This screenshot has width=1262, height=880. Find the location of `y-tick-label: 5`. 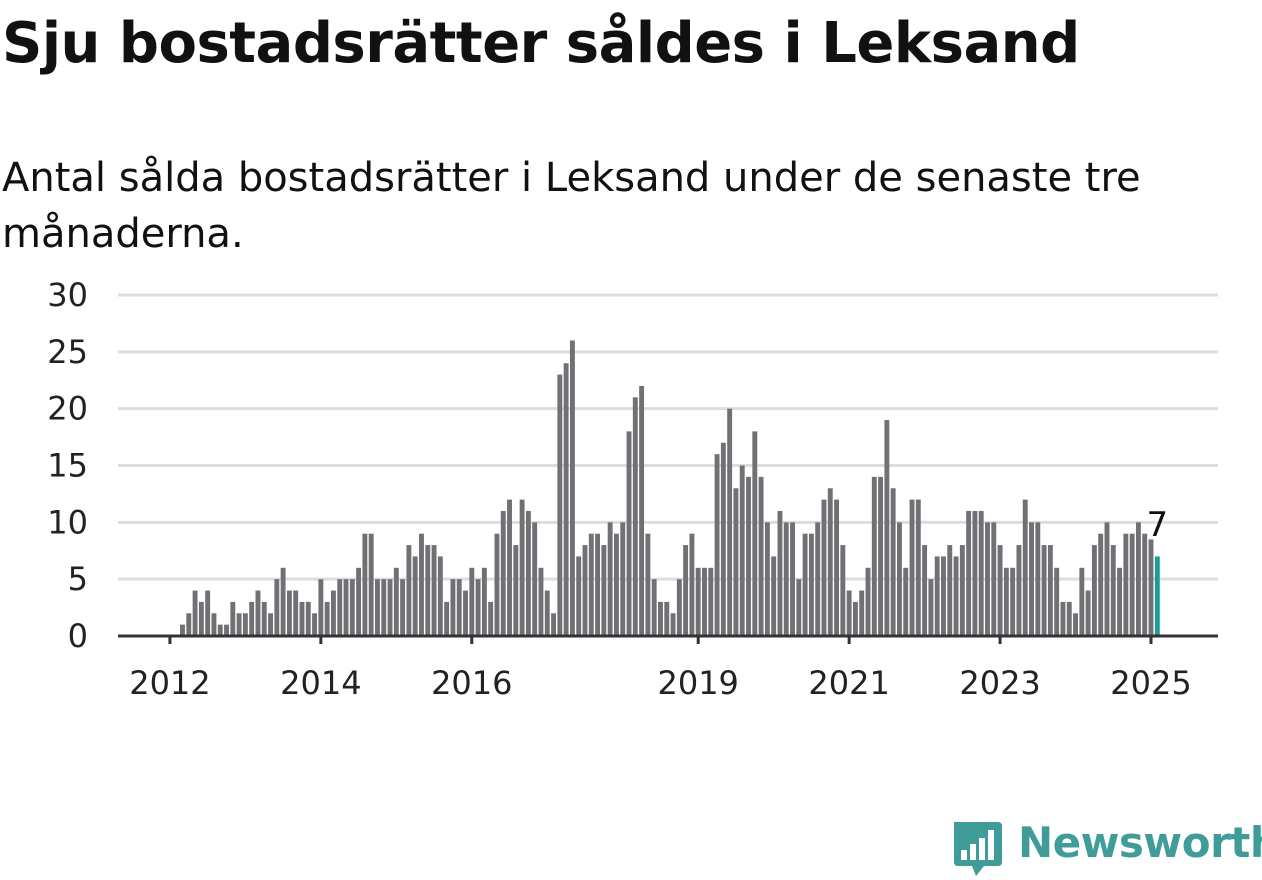

y-tick-label: 5 is located at coordinates (78, 579).